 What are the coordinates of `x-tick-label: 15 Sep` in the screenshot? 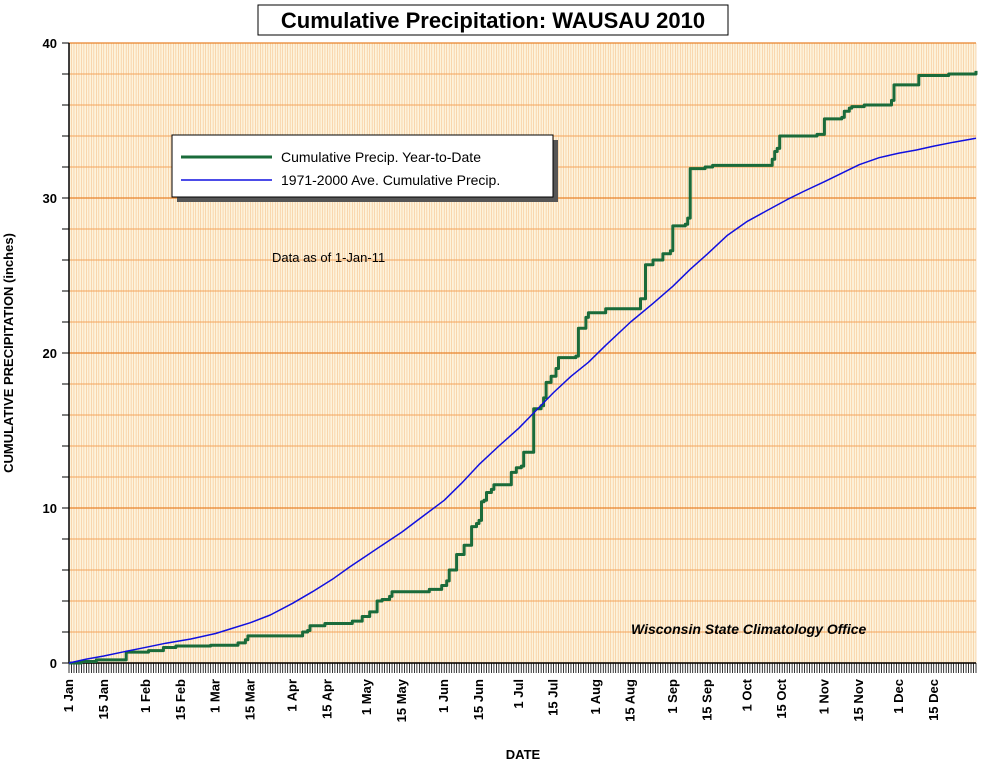 It's located at (707, 700).